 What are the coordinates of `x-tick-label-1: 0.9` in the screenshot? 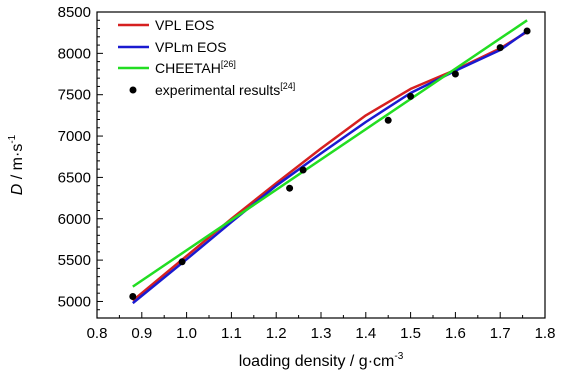 It's located at (141, 333).